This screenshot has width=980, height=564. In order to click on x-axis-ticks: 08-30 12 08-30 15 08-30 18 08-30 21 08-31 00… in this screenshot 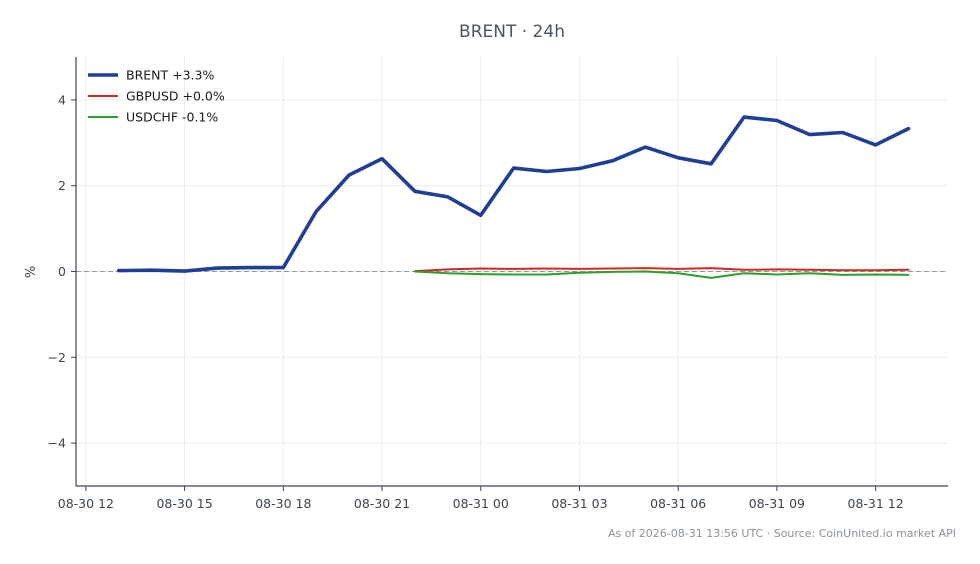, I will do `click(481, 498)`.